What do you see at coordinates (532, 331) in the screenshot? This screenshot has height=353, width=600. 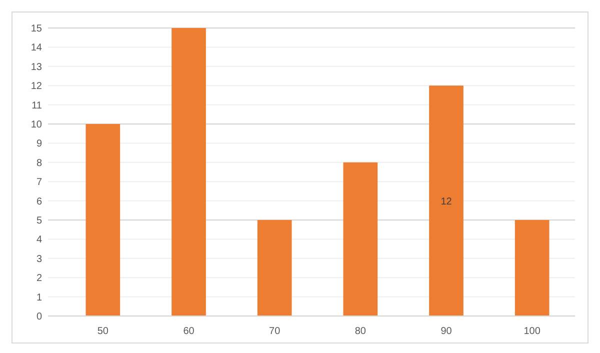 I see `x-tick-label: 100` at bounding box center [532, 331].